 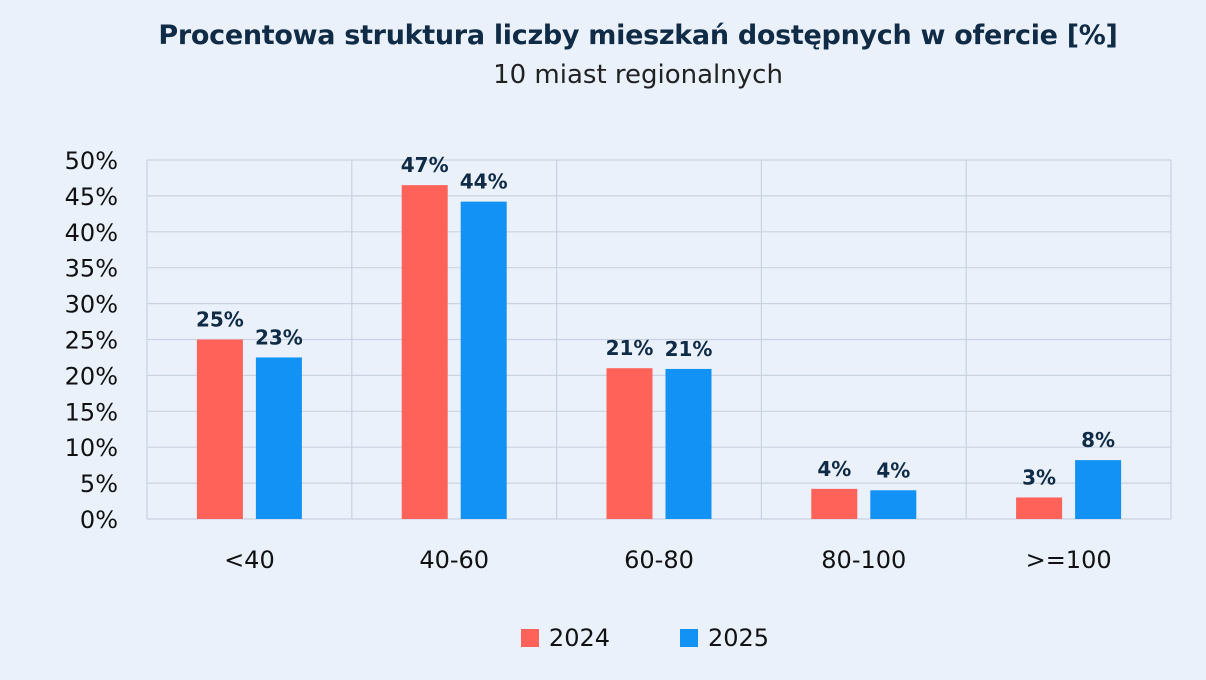 I want to click on x-tick-label: <40, so click(x=249, y=560).